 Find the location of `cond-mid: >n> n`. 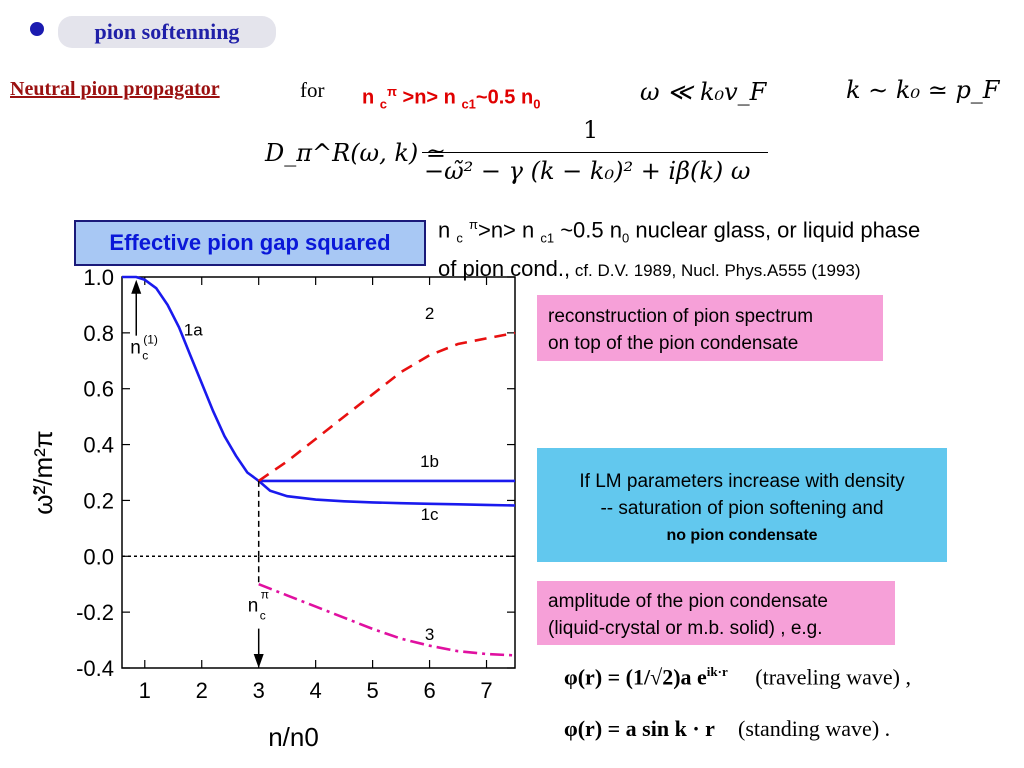

cond-mid: >n> n is located at coordinates (429, 97).